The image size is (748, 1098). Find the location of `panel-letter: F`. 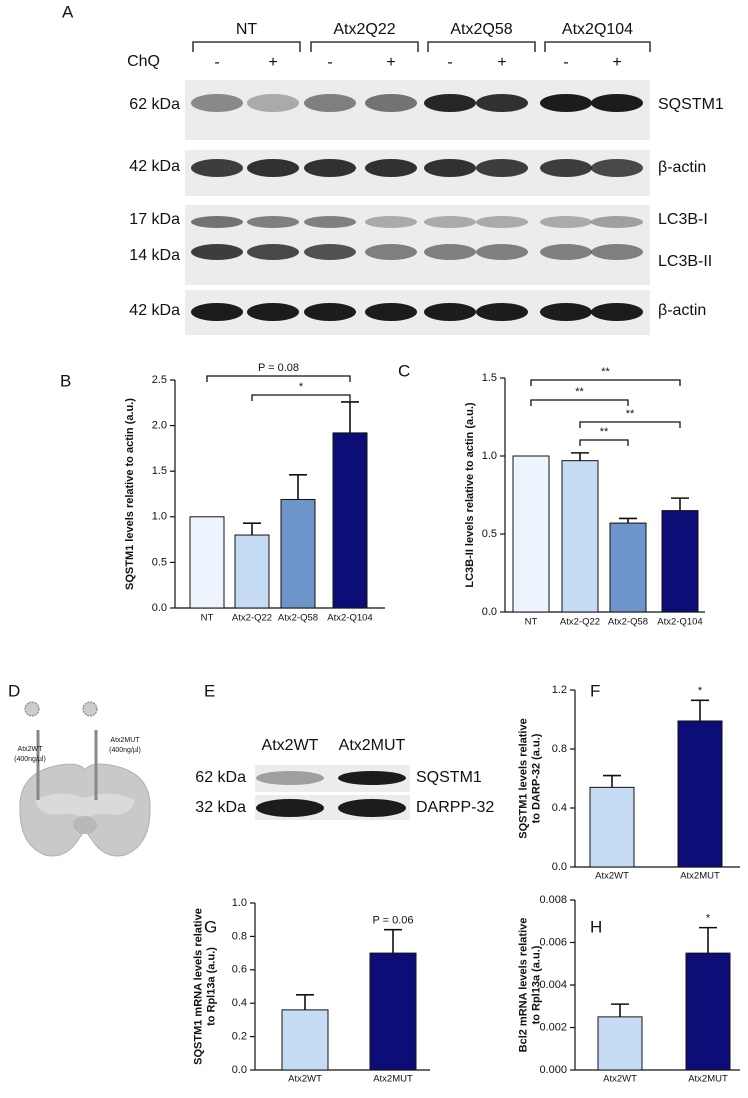

panel-letter: F is located at coordinates (595, 690).